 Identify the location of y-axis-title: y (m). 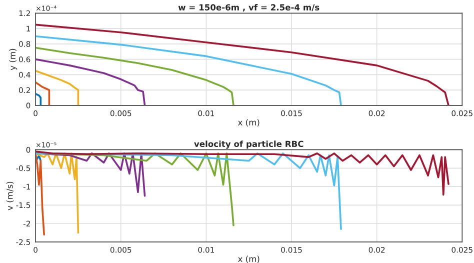
(13, 59).